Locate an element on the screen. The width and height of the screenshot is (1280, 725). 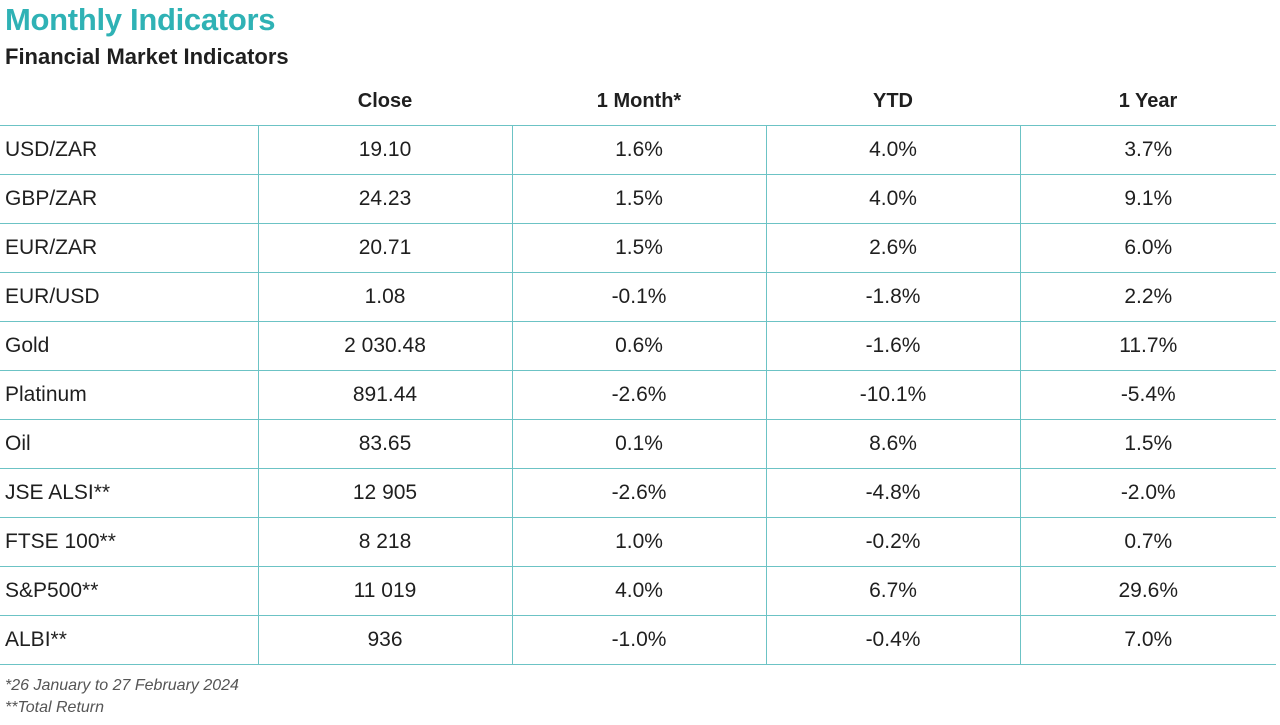
table-row: USD/ZAR 19.10 1.6% 4.0% 3.7% is located at coordinates (638, 150).